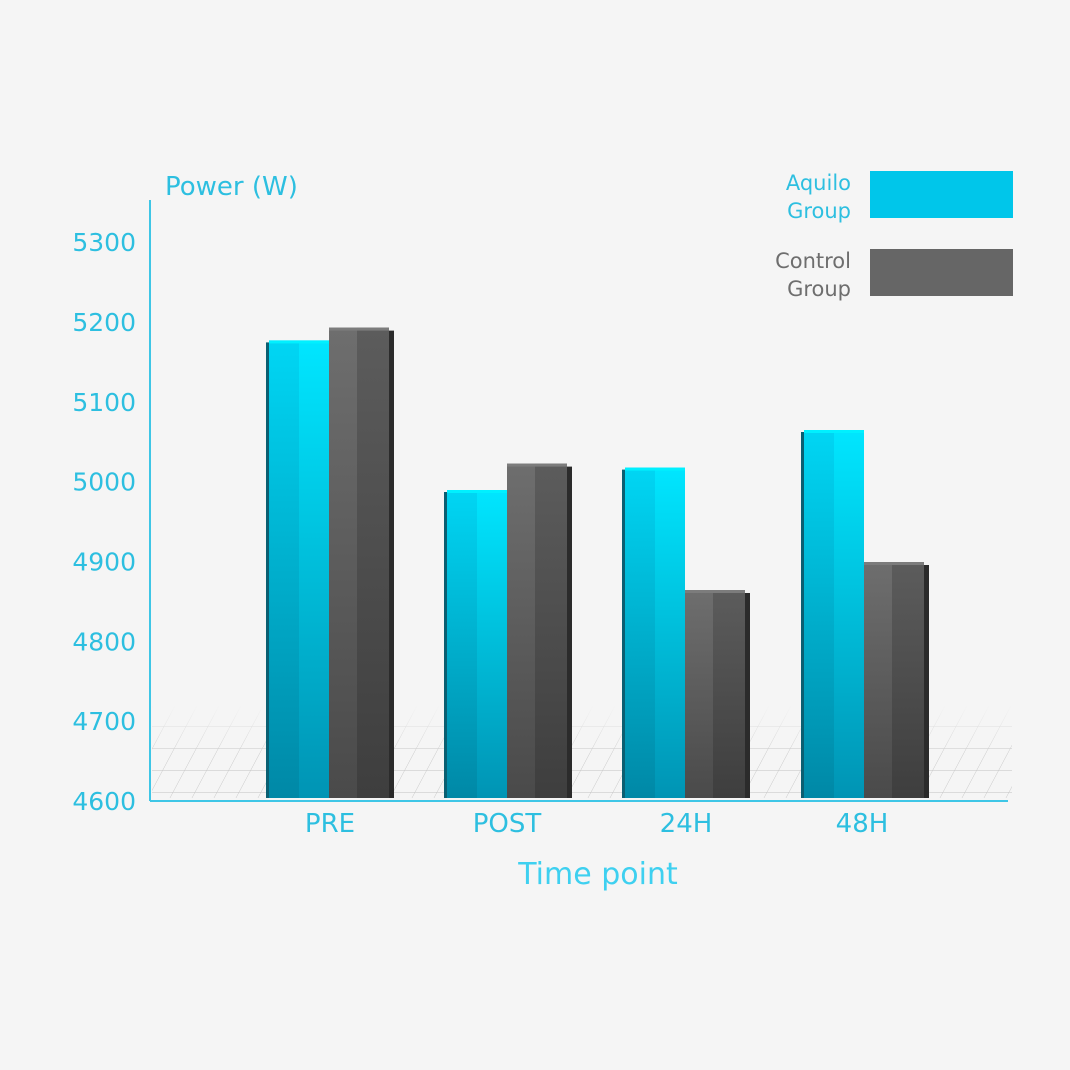 Image resolution: width=1070 pixels, height=1070 pixels. I want to click on legend-item-aquilo: Aquilo Group, so click(899, 197).